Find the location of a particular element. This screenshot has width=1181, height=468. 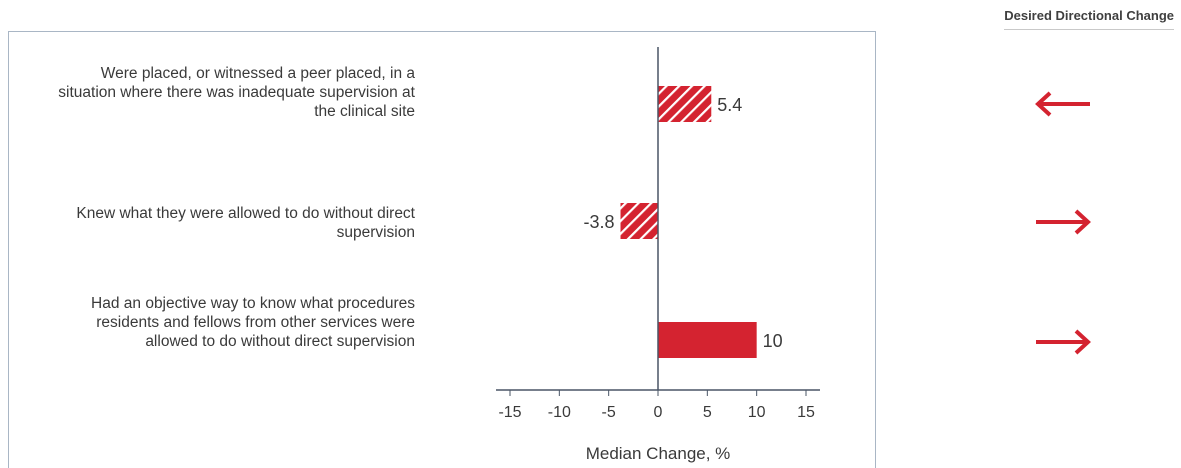

x-tick-label: -10 is located at coordinates (559, 412).